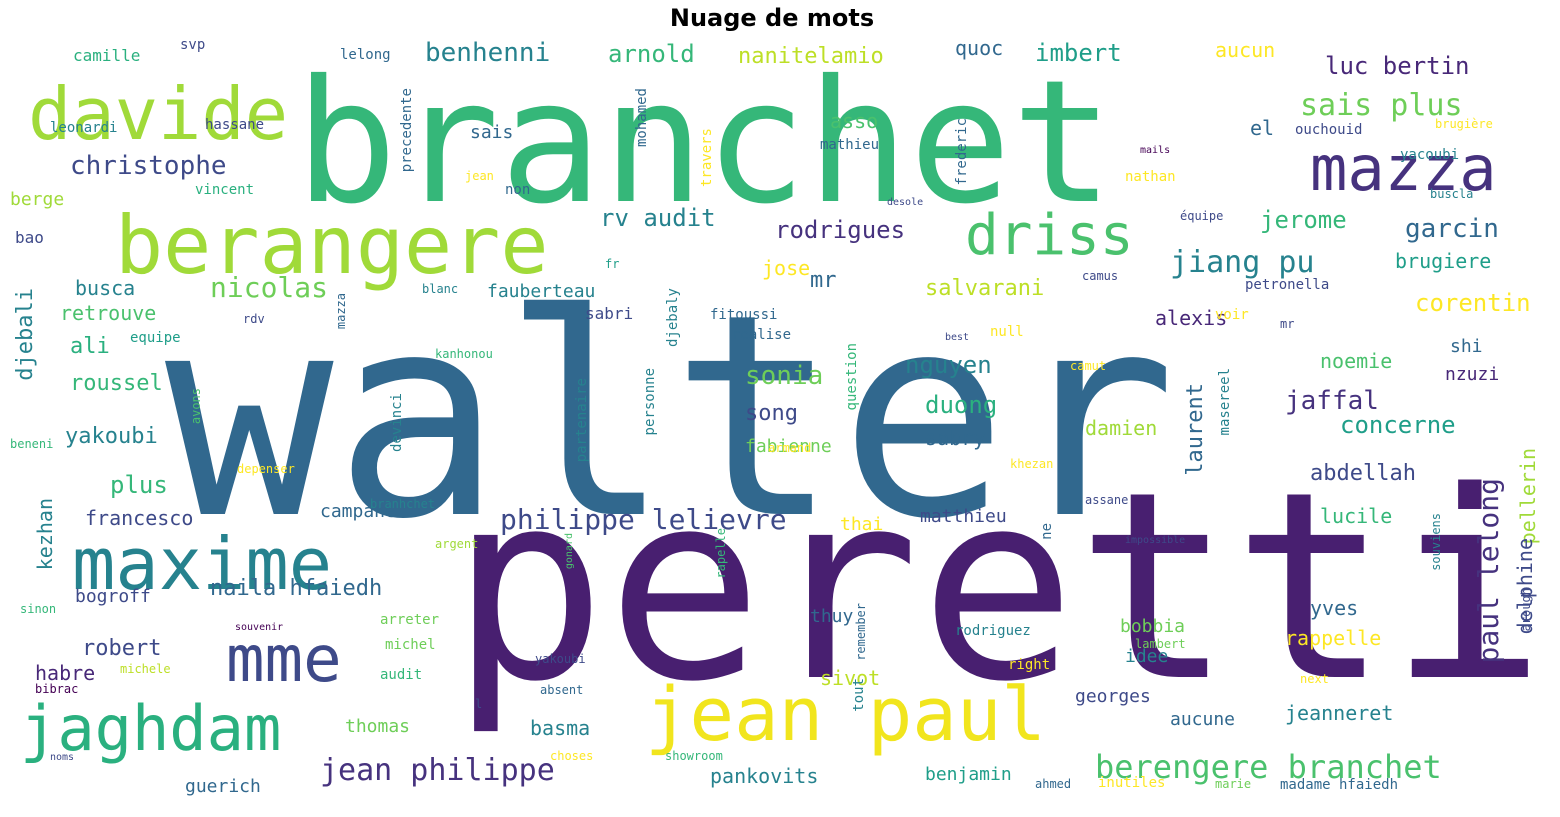 The height and width of the screenshot is (817, 1560). What do you see at coordinates (464, 354) in the screenshot?
I see `cloud-word: kanhonou` at bounding box center [464, 354].